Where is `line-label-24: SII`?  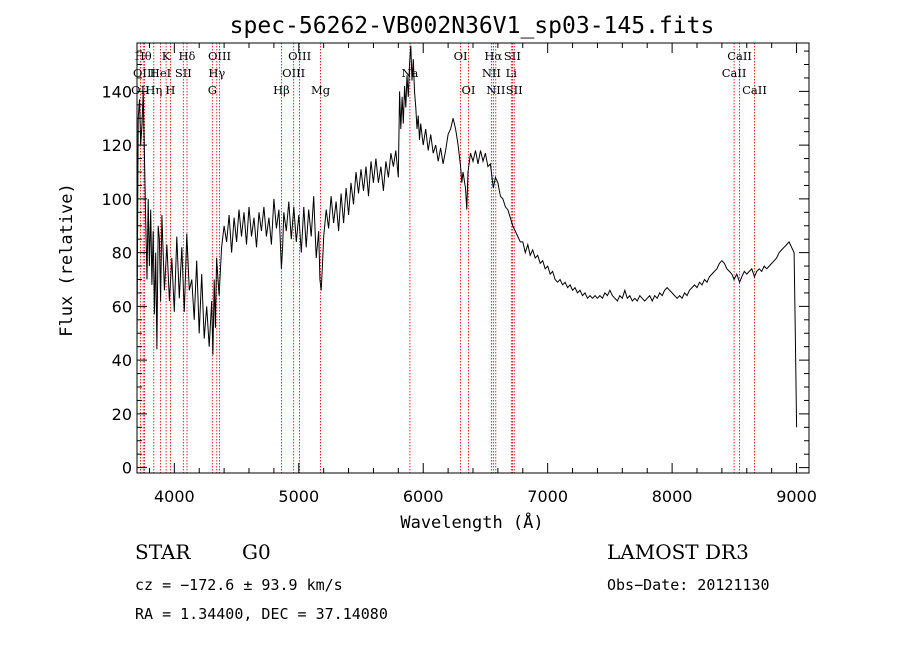
line-label-24: SII is located at coordinates (514, 90).